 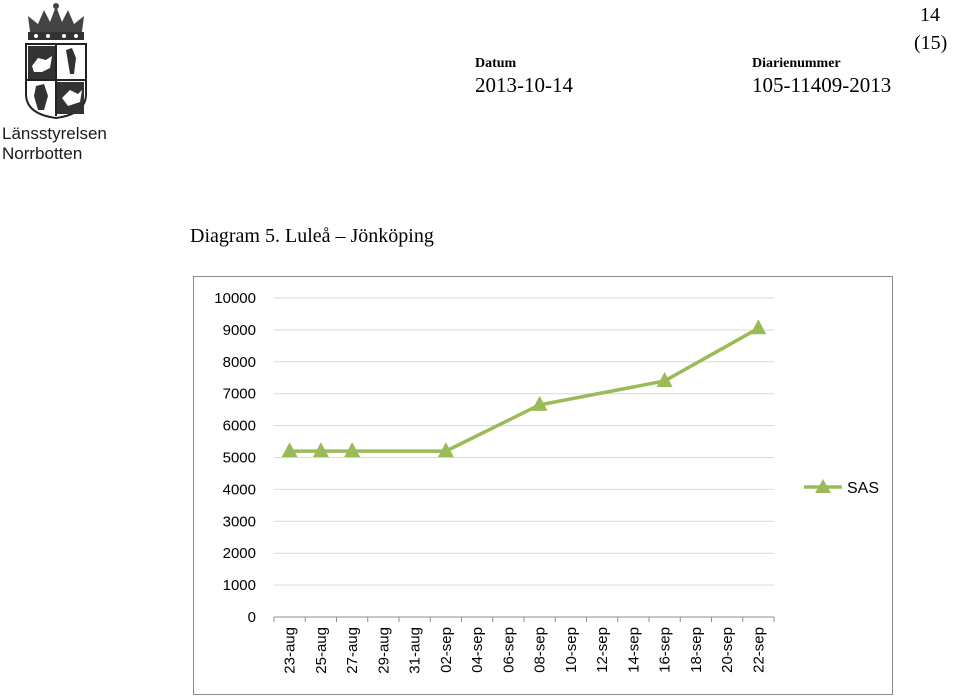 What do you see at coordinates (696, 650) in the screenshot?
I see `x-tick-label: 18-sep` at bounding box center [696, 650].